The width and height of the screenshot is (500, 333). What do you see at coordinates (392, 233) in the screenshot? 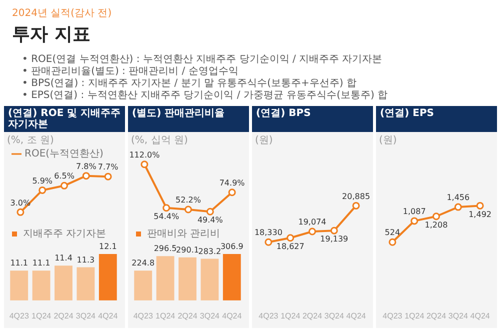
I see `data-label: 524` at bounding box center [392, 233].